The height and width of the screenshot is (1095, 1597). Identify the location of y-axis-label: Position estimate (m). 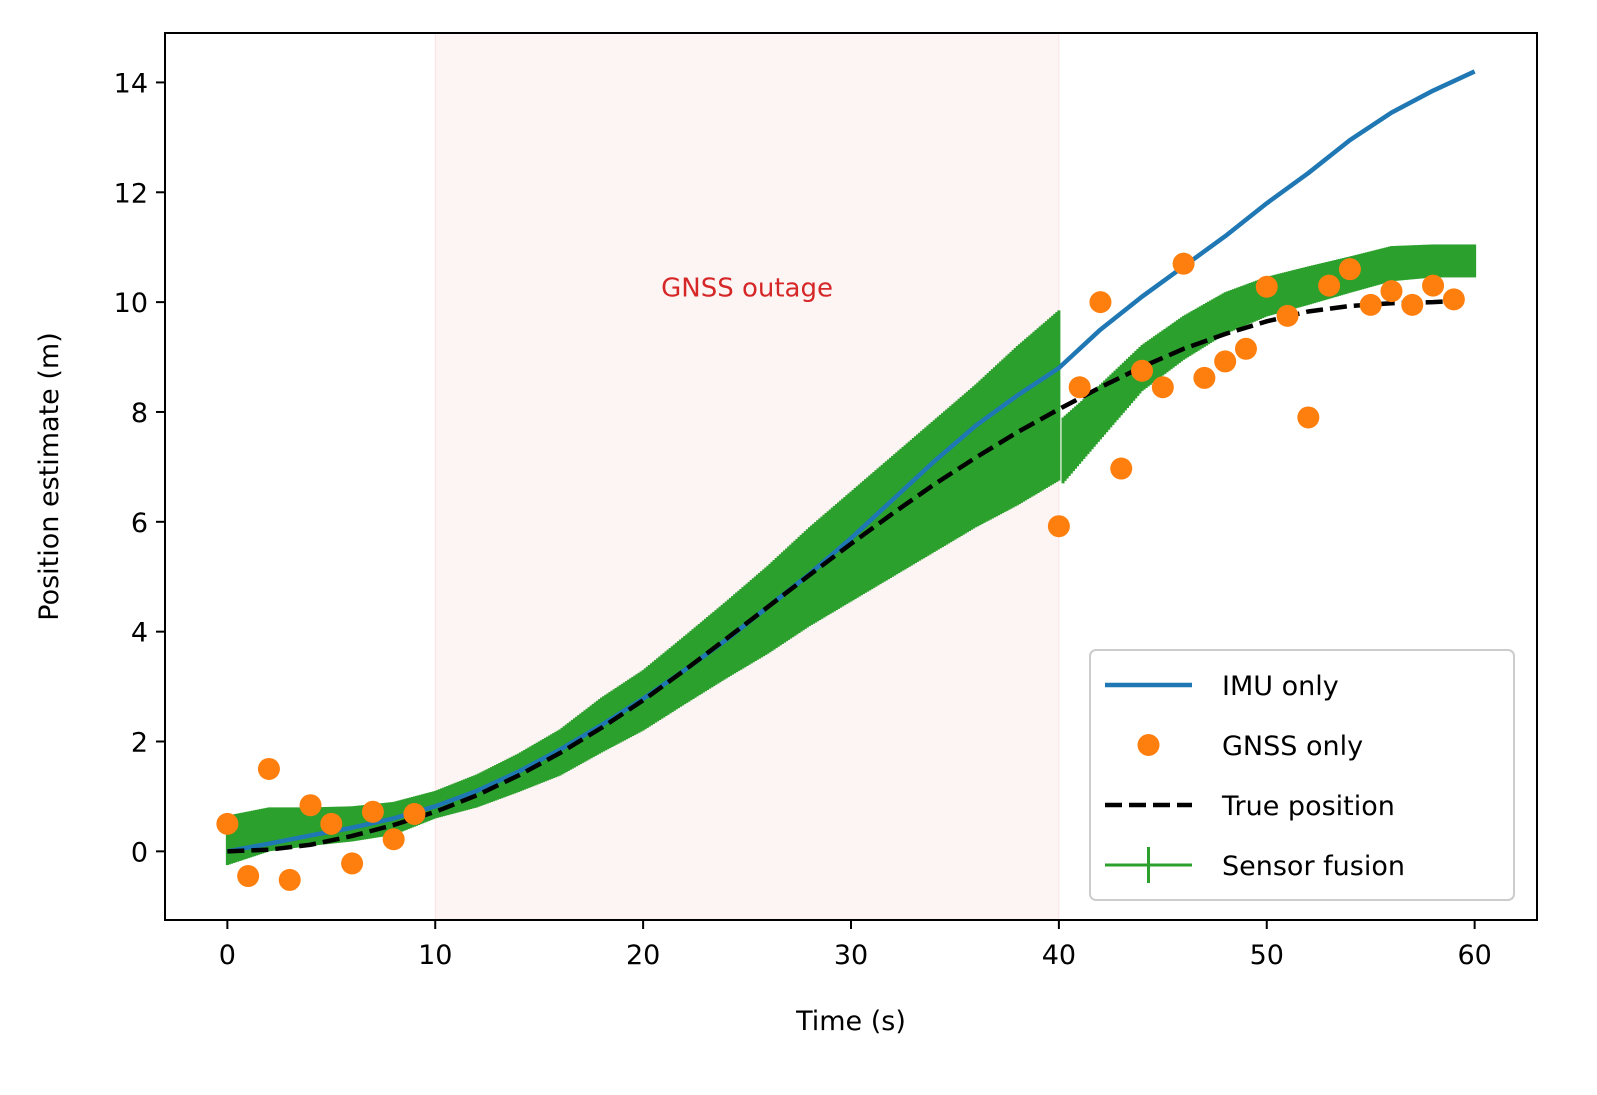
(49, 476).